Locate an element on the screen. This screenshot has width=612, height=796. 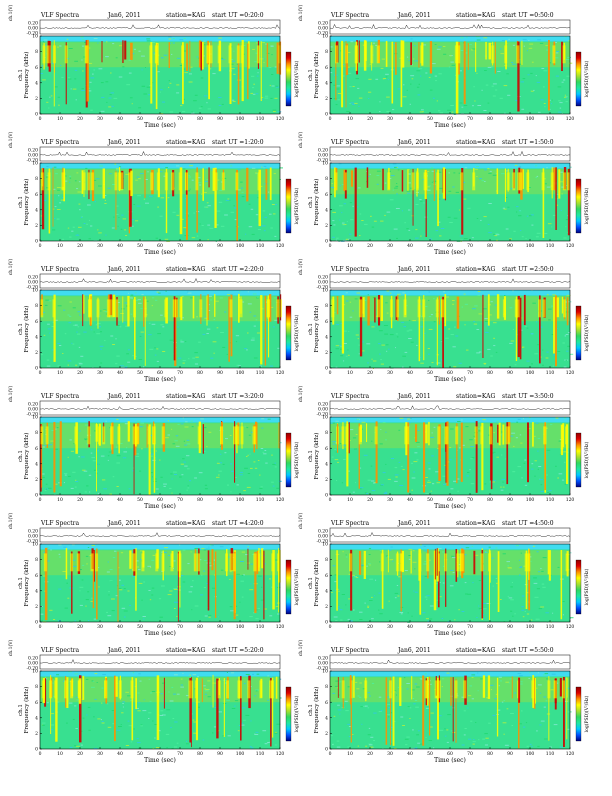
spectrogram-band-high is located at coordinates (450, 547).